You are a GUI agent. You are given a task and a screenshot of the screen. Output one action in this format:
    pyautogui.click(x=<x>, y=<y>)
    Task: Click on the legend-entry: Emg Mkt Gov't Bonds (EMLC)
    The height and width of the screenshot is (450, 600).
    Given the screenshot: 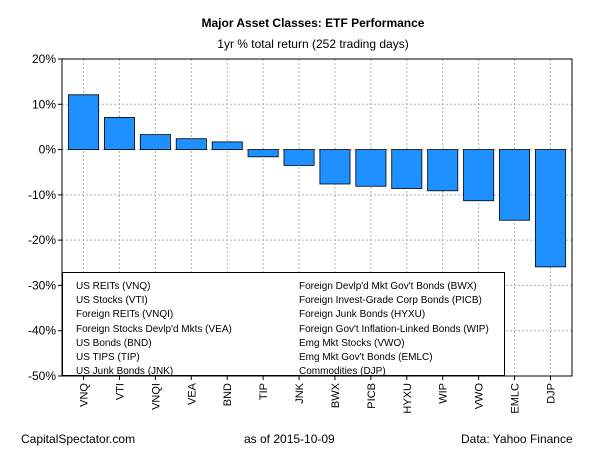 What is the action you would take?
    pyautogui.click(x=366, y=358)
    